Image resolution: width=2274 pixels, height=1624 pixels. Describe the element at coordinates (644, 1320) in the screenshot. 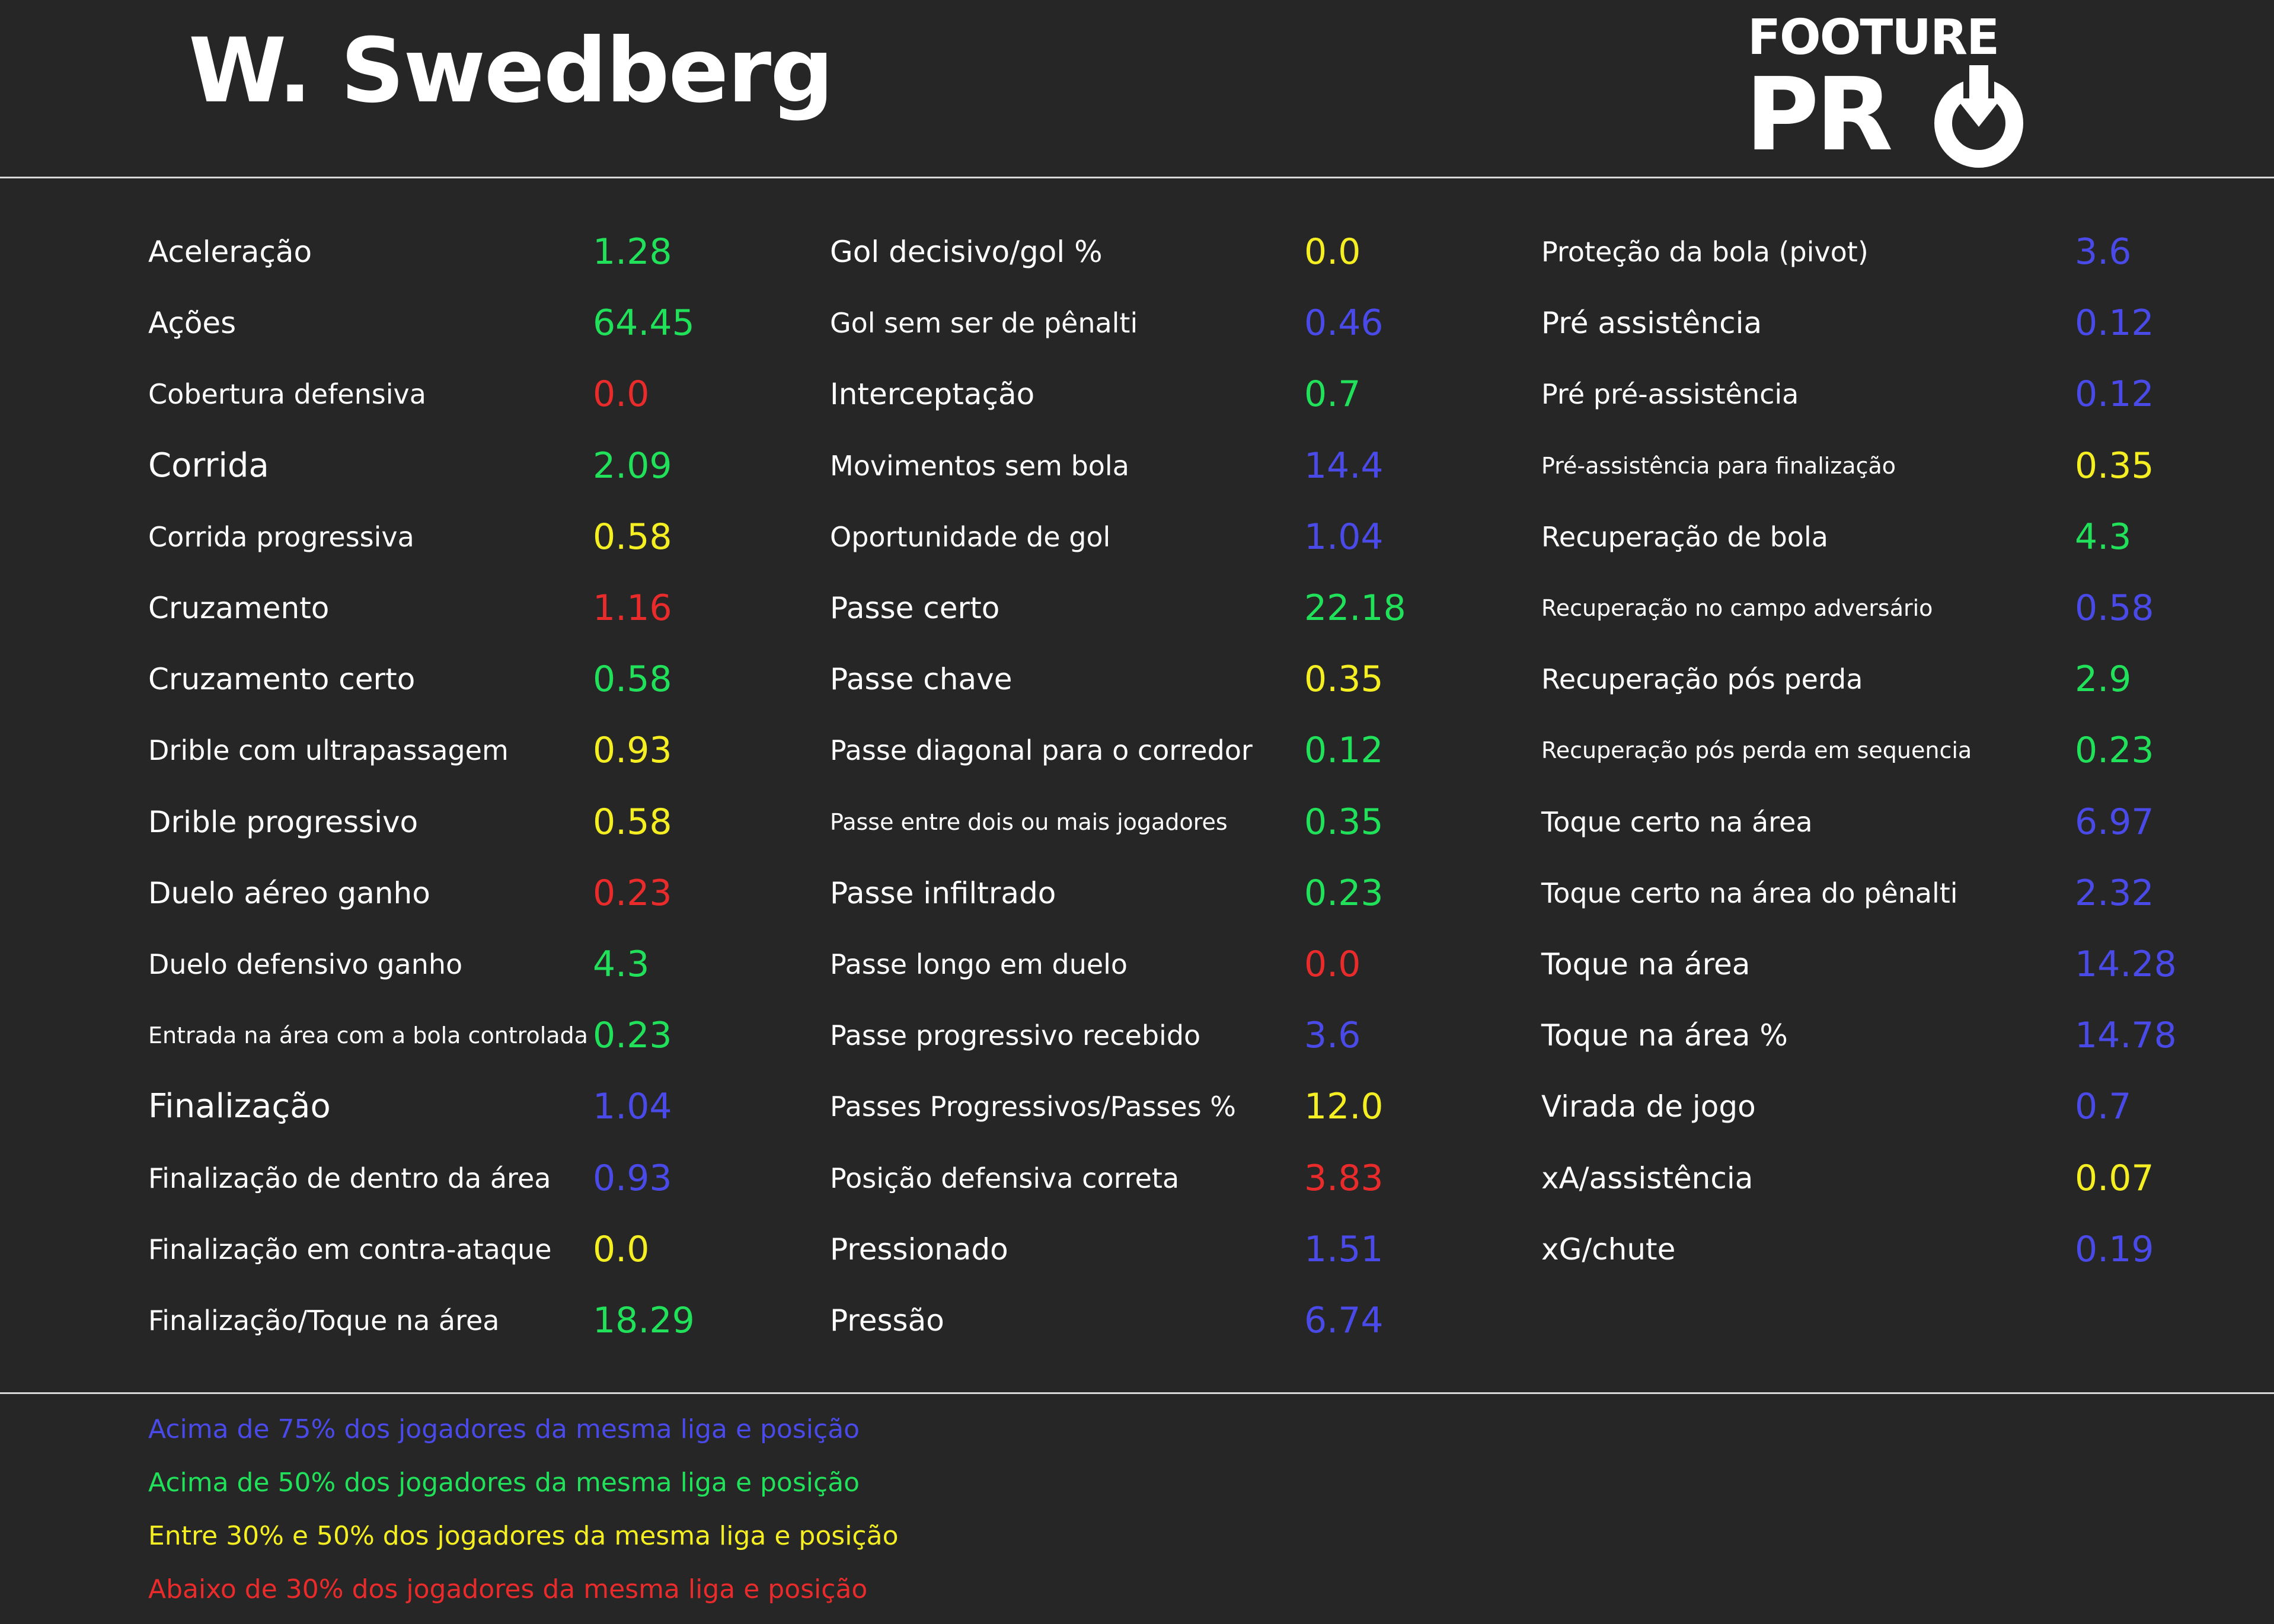

I see `stat-value: 18.29` at that location.